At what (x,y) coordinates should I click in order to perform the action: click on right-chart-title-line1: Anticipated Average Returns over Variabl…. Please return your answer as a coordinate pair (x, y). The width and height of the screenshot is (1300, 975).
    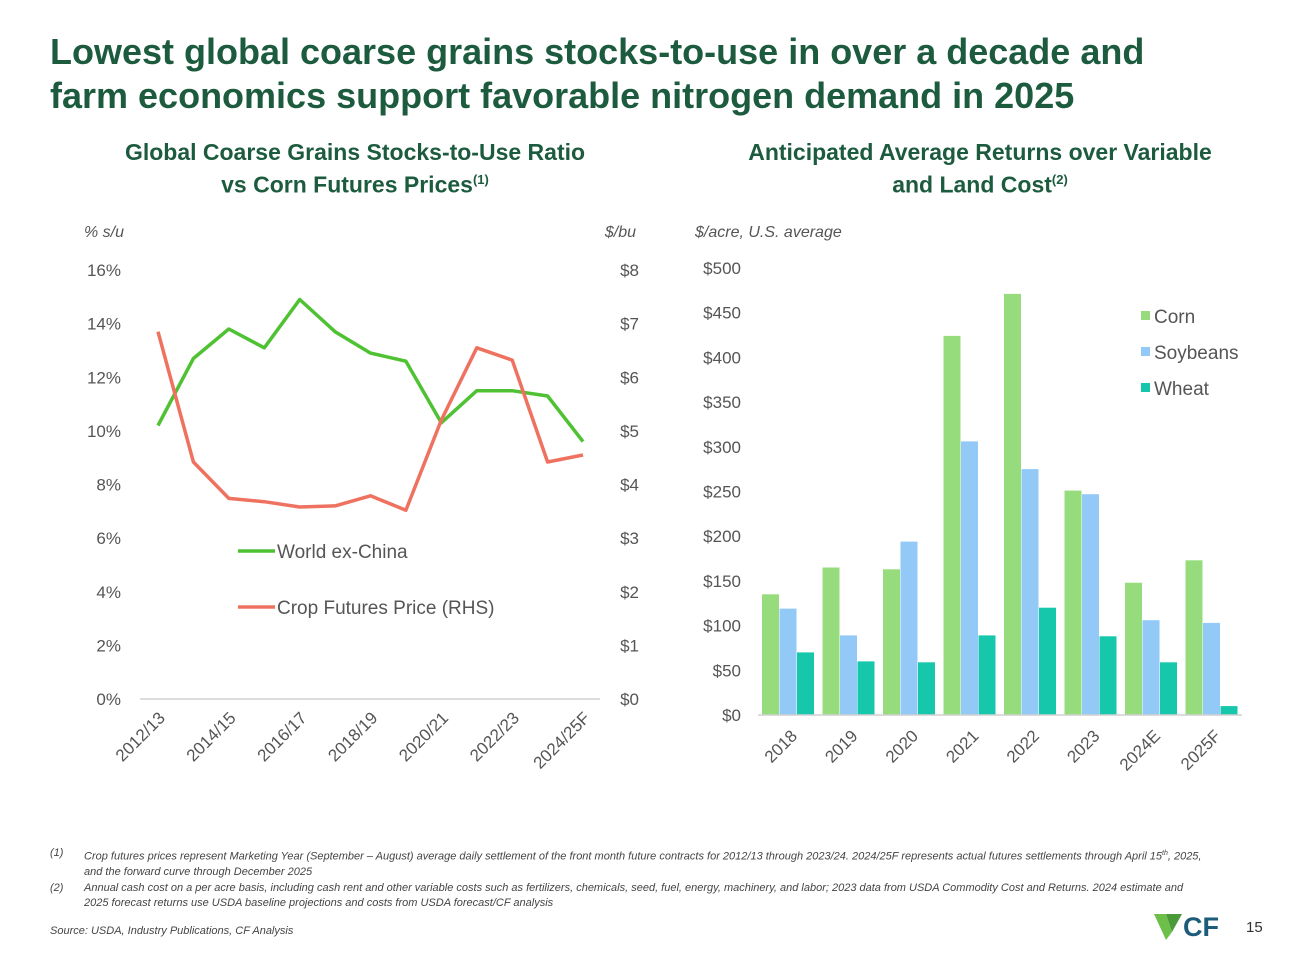
    Looking at the image, I should click on (980, 152).